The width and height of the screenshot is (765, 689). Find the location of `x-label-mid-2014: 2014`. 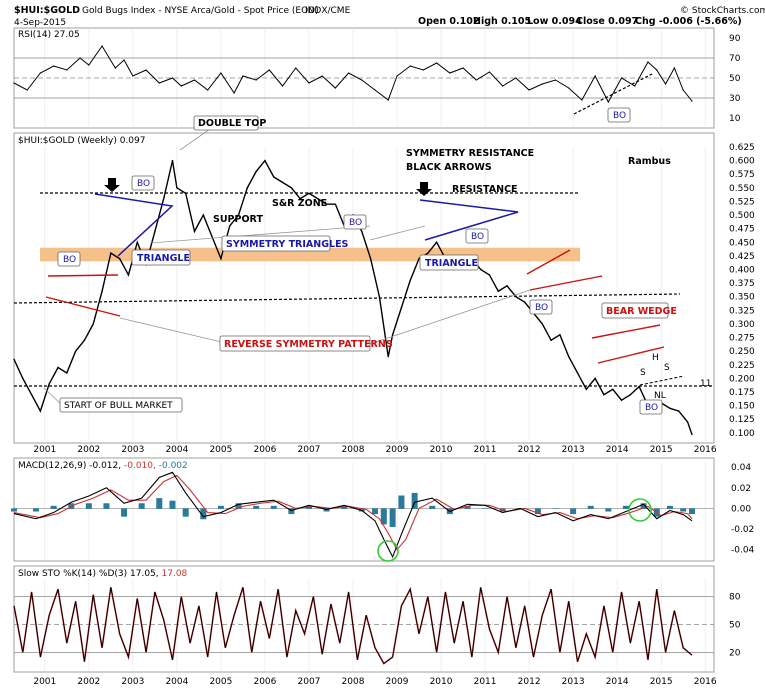

x-label-mid-2014: 2014 is located at coordinates (617, 450).